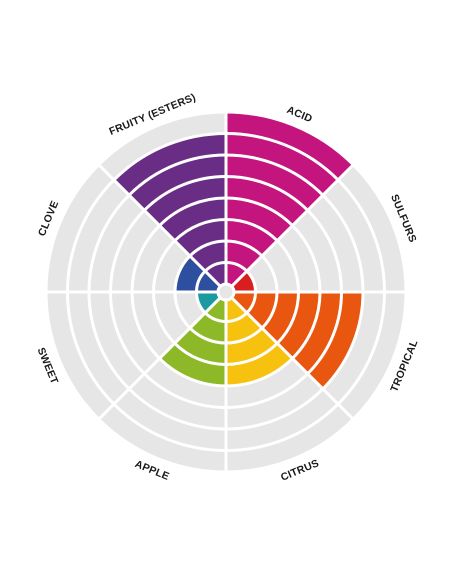  What do you see at coordinates (198, 273) in the screenshot?
I see `data-wedge-clove` at bounding box center [198, 273].